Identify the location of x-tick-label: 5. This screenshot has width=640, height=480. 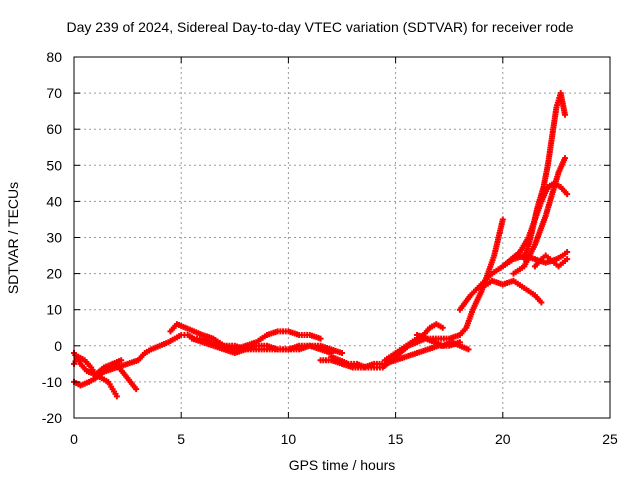
(181, 439).